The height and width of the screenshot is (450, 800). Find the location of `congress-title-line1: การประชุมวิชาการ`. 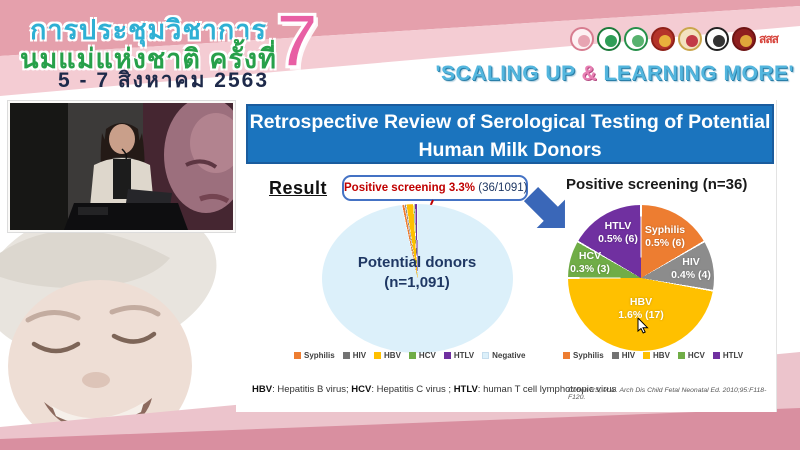

congress-title-line1: การประชุมวิชาการ is located at coordinates (148, 30).